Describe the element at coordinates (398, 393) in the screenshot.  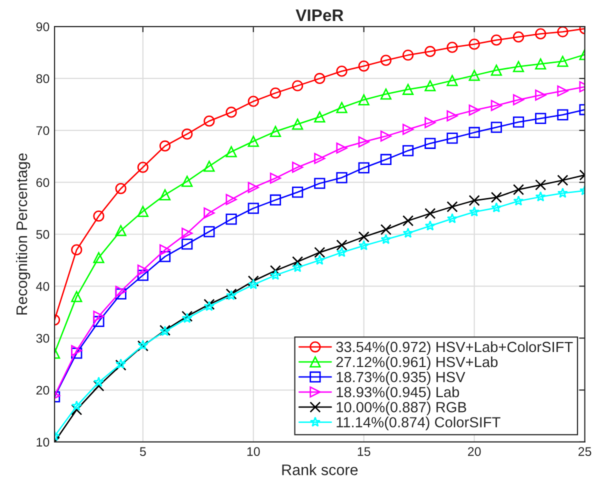
I see `legend-label: 18.93%(0.945) Lab` at that location.